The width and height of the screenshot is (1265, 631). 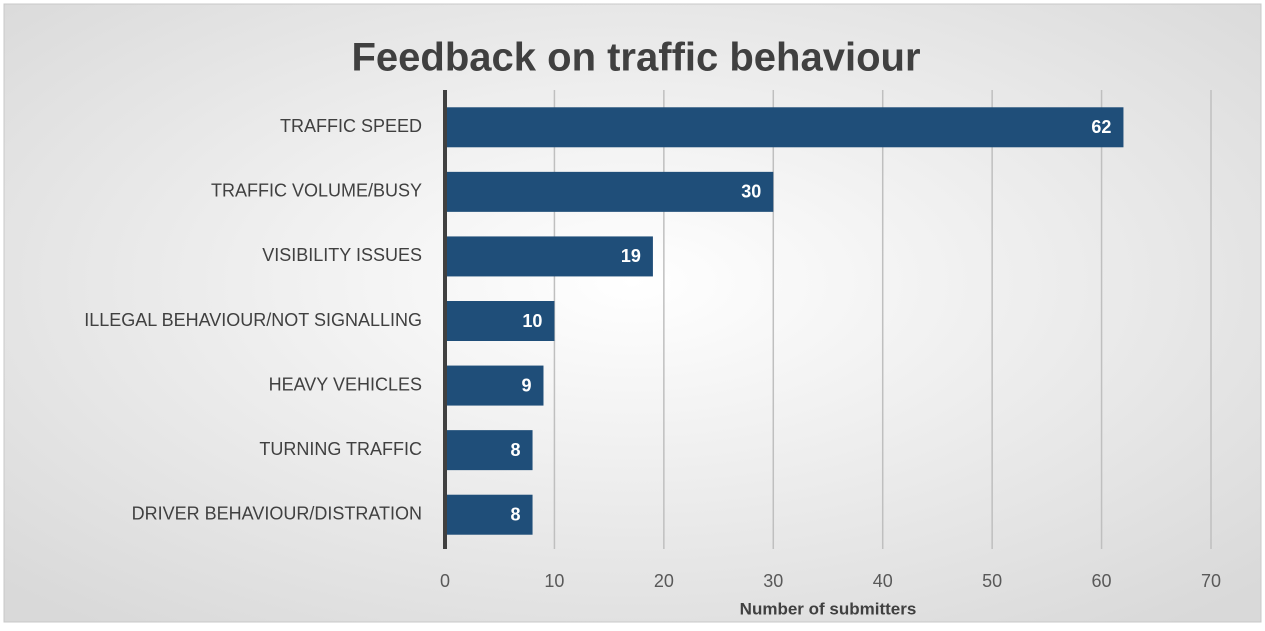 What do you see at coordinates (554, 581) in the screenshot?
I see `x-tick-label: 10` at bounding box center [554, 581].